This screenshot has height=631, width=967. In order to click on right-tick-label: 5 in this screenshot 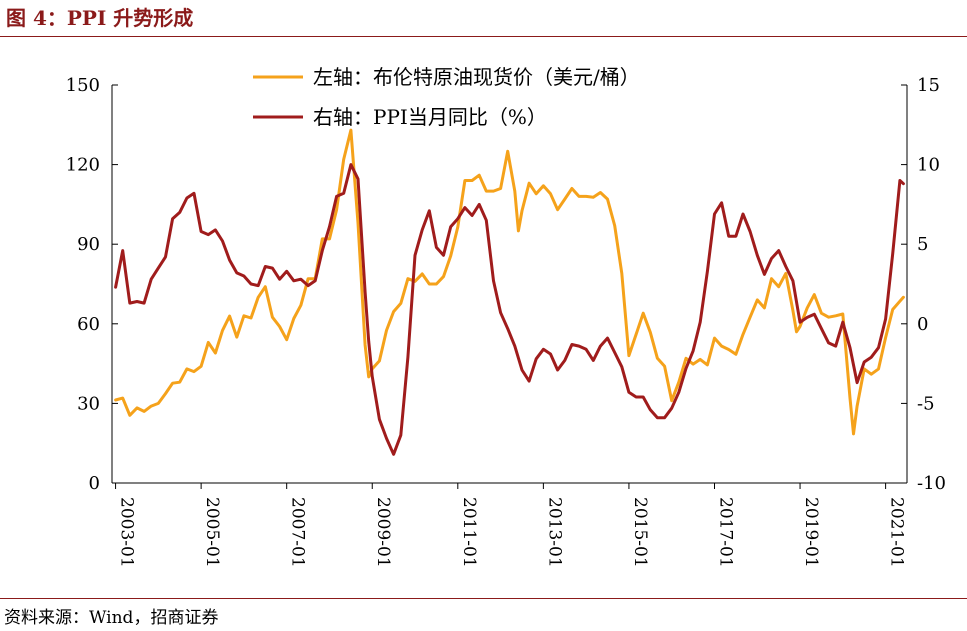, I will do `click(922, 244)`.